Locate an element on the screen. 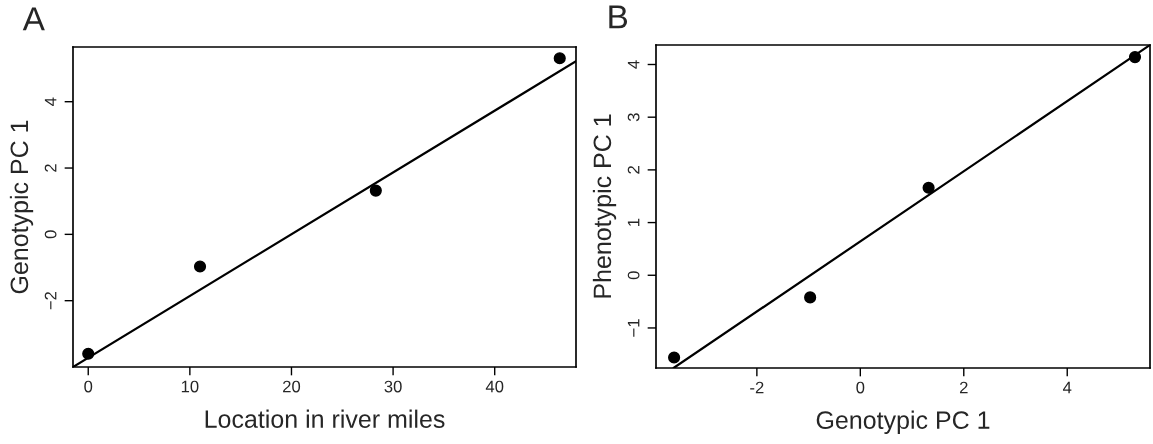 Image resolution: width=1153 pixels, height=444 pixels. y-axis-title: Genotypic PC 1 is located at coordinates (21, 207).